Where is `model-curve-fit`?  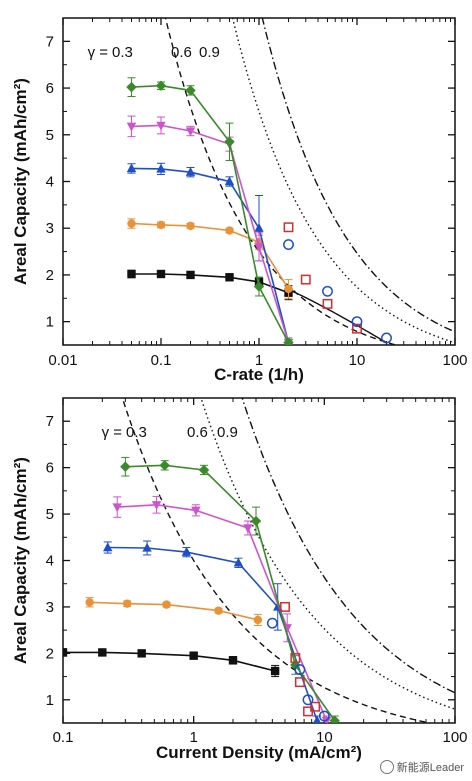 model-curve-fit is located at coordinates (337, 316).